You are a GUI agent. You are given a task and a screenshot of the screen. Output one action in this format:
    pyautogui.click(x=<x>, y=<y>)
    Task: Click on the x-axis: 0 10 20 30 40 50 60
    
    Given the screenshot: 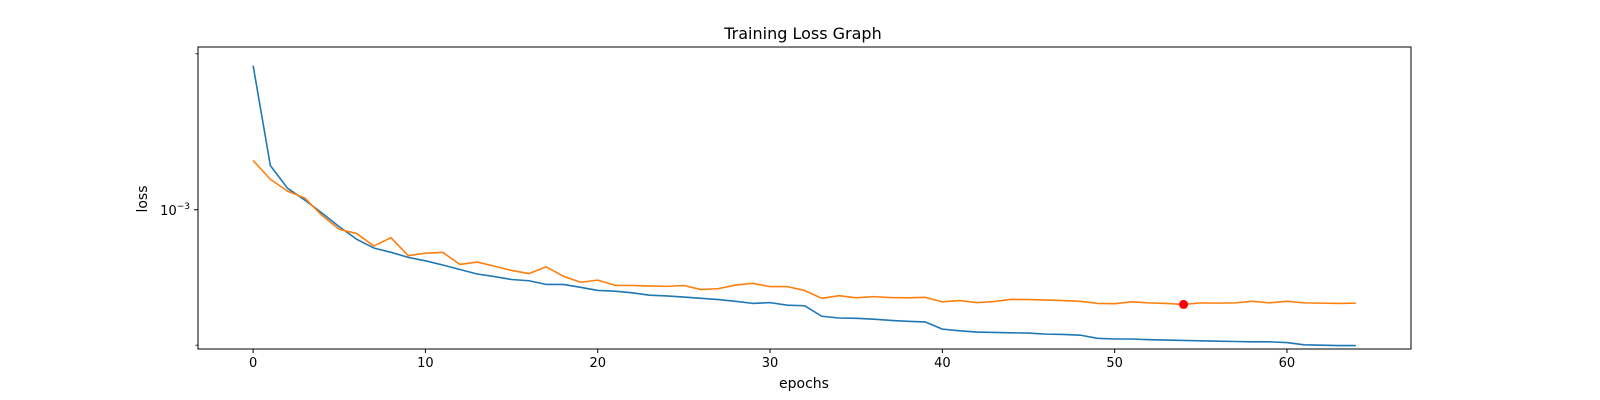 What is the action you would take?
    pyautogui.click(x=772, y=360)
    